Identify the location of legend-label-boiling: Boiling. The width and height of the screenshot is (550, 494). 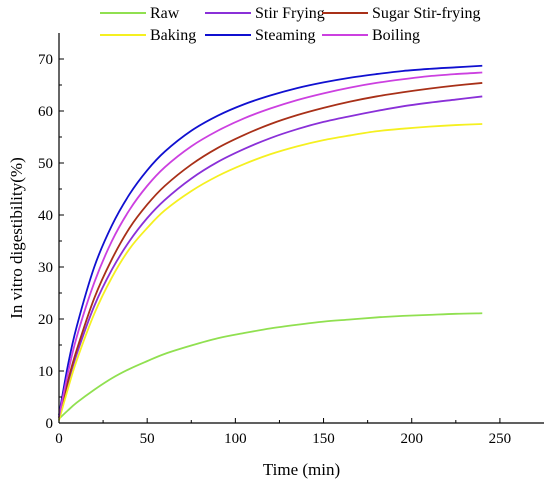
(396, 35).